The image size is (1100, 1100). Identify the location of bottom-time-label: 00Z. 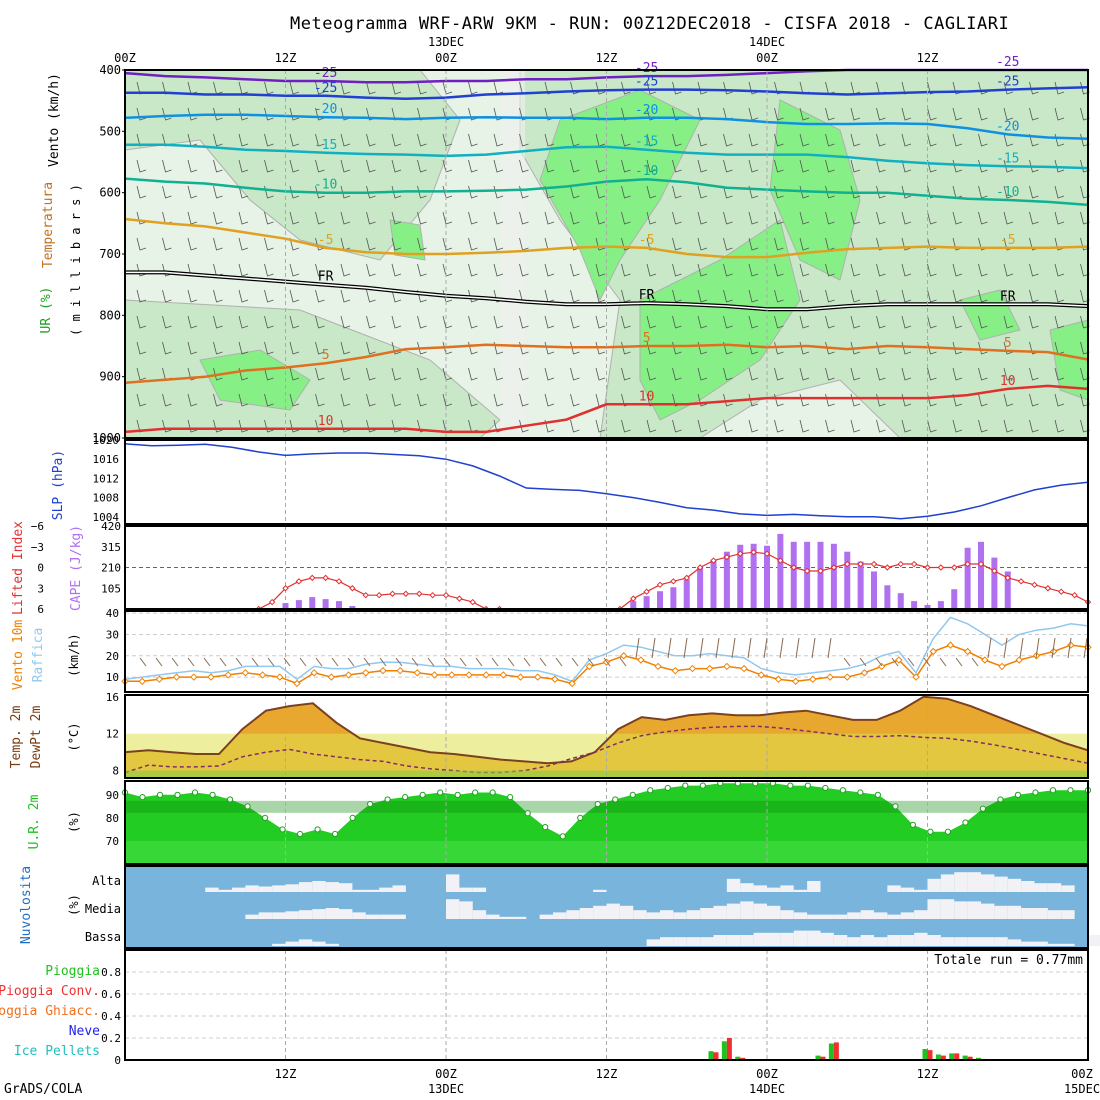
(1082, 1074).